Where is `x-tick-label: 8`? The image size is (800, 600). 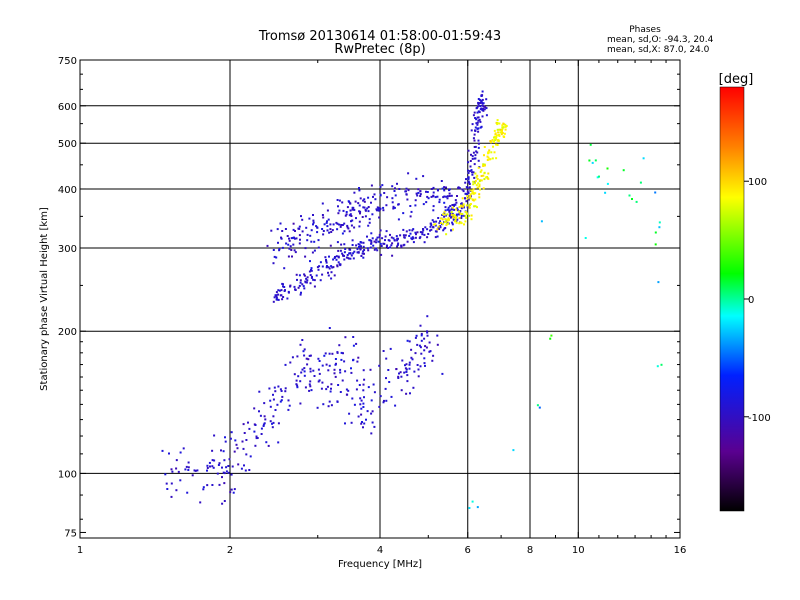
x-tick-label: 8 is located at coordinates (530, 550).